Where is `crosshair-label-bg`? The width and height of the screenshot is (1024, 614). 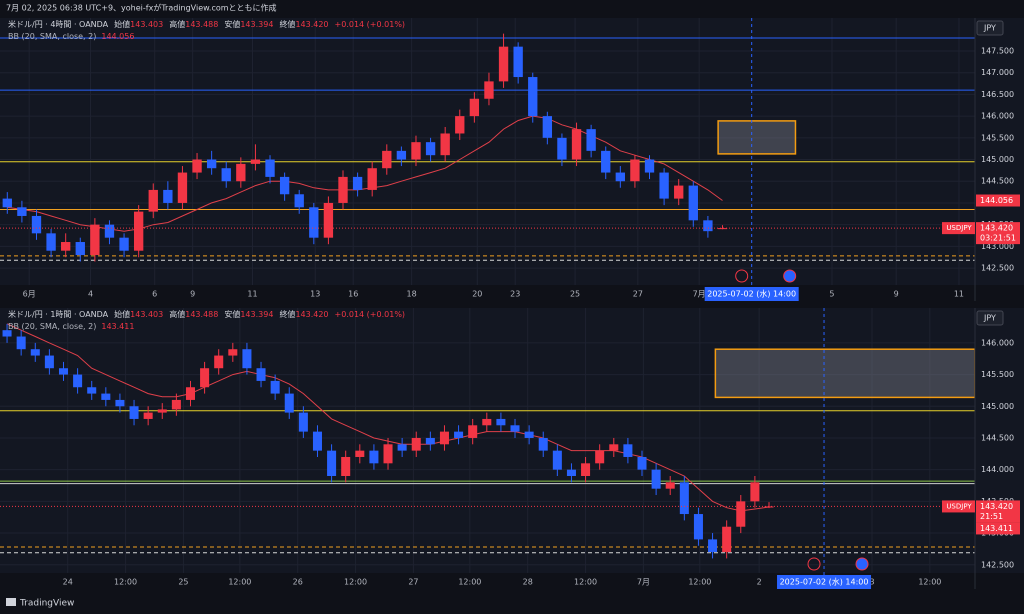 crosshair-label-bg is located at coordinates (751, 294).